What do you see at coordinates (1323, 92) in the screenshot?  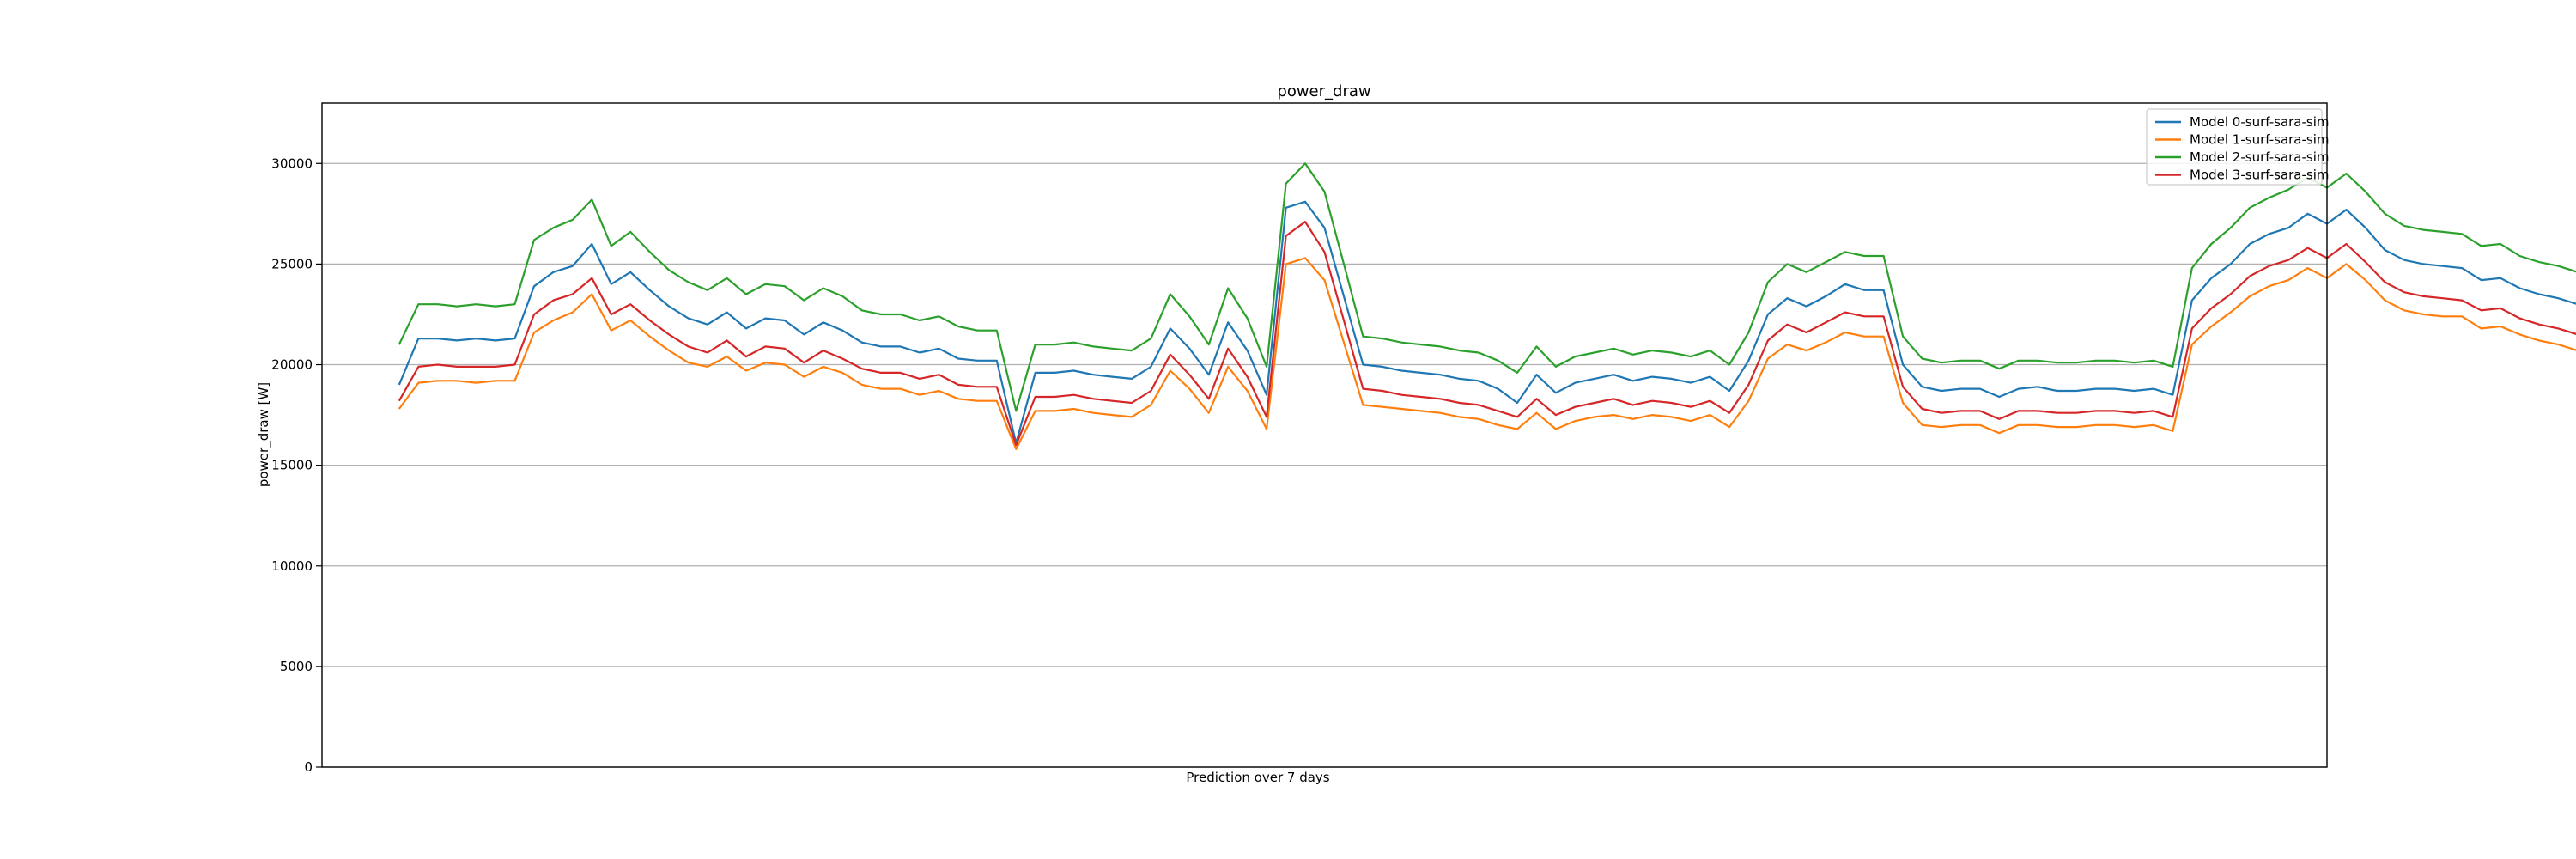 I see `chart-title: power_draw` at bounding box center [1323, 92].